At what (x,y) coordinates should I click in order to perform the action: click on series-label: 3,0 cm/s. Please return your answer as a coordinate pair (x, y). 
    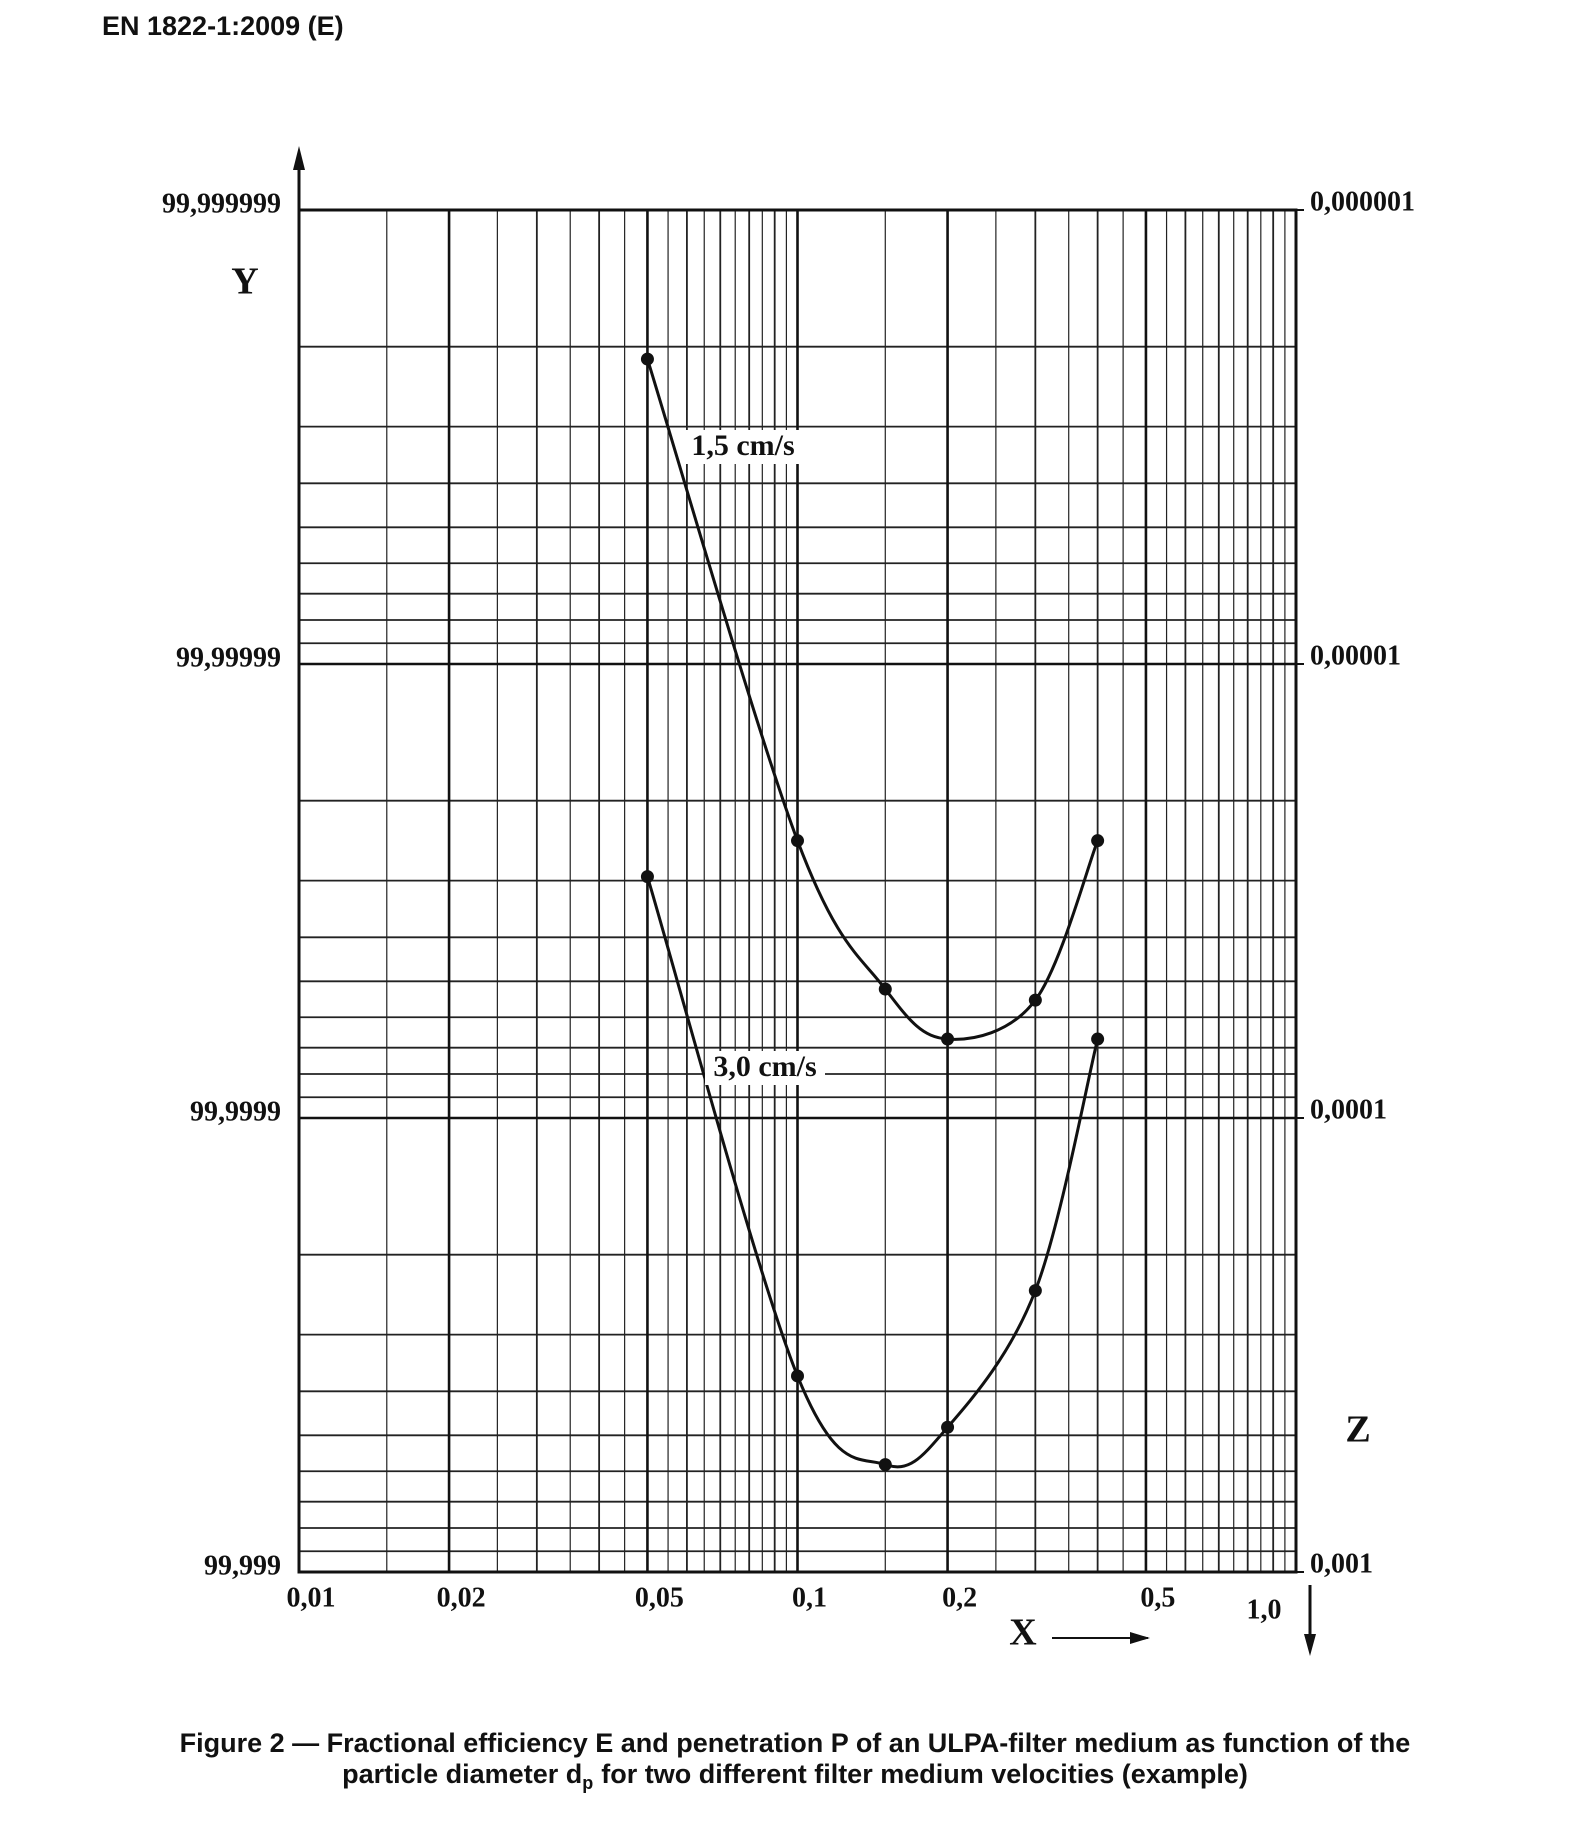
    Looking at the image, I should click on (764, 1066).